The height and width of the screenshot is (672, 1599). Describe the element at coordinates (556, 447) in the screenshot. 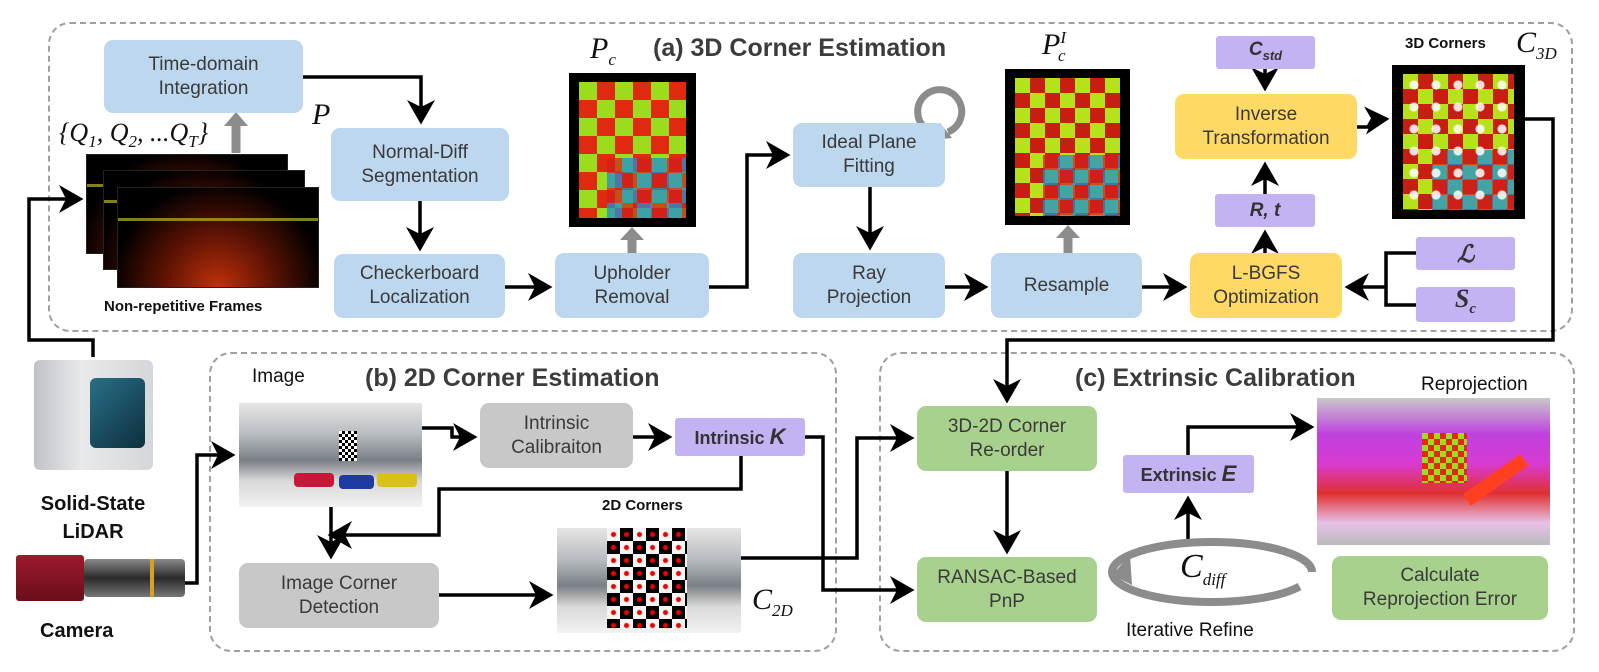

I see `box-line: Calibraiton` at that location.